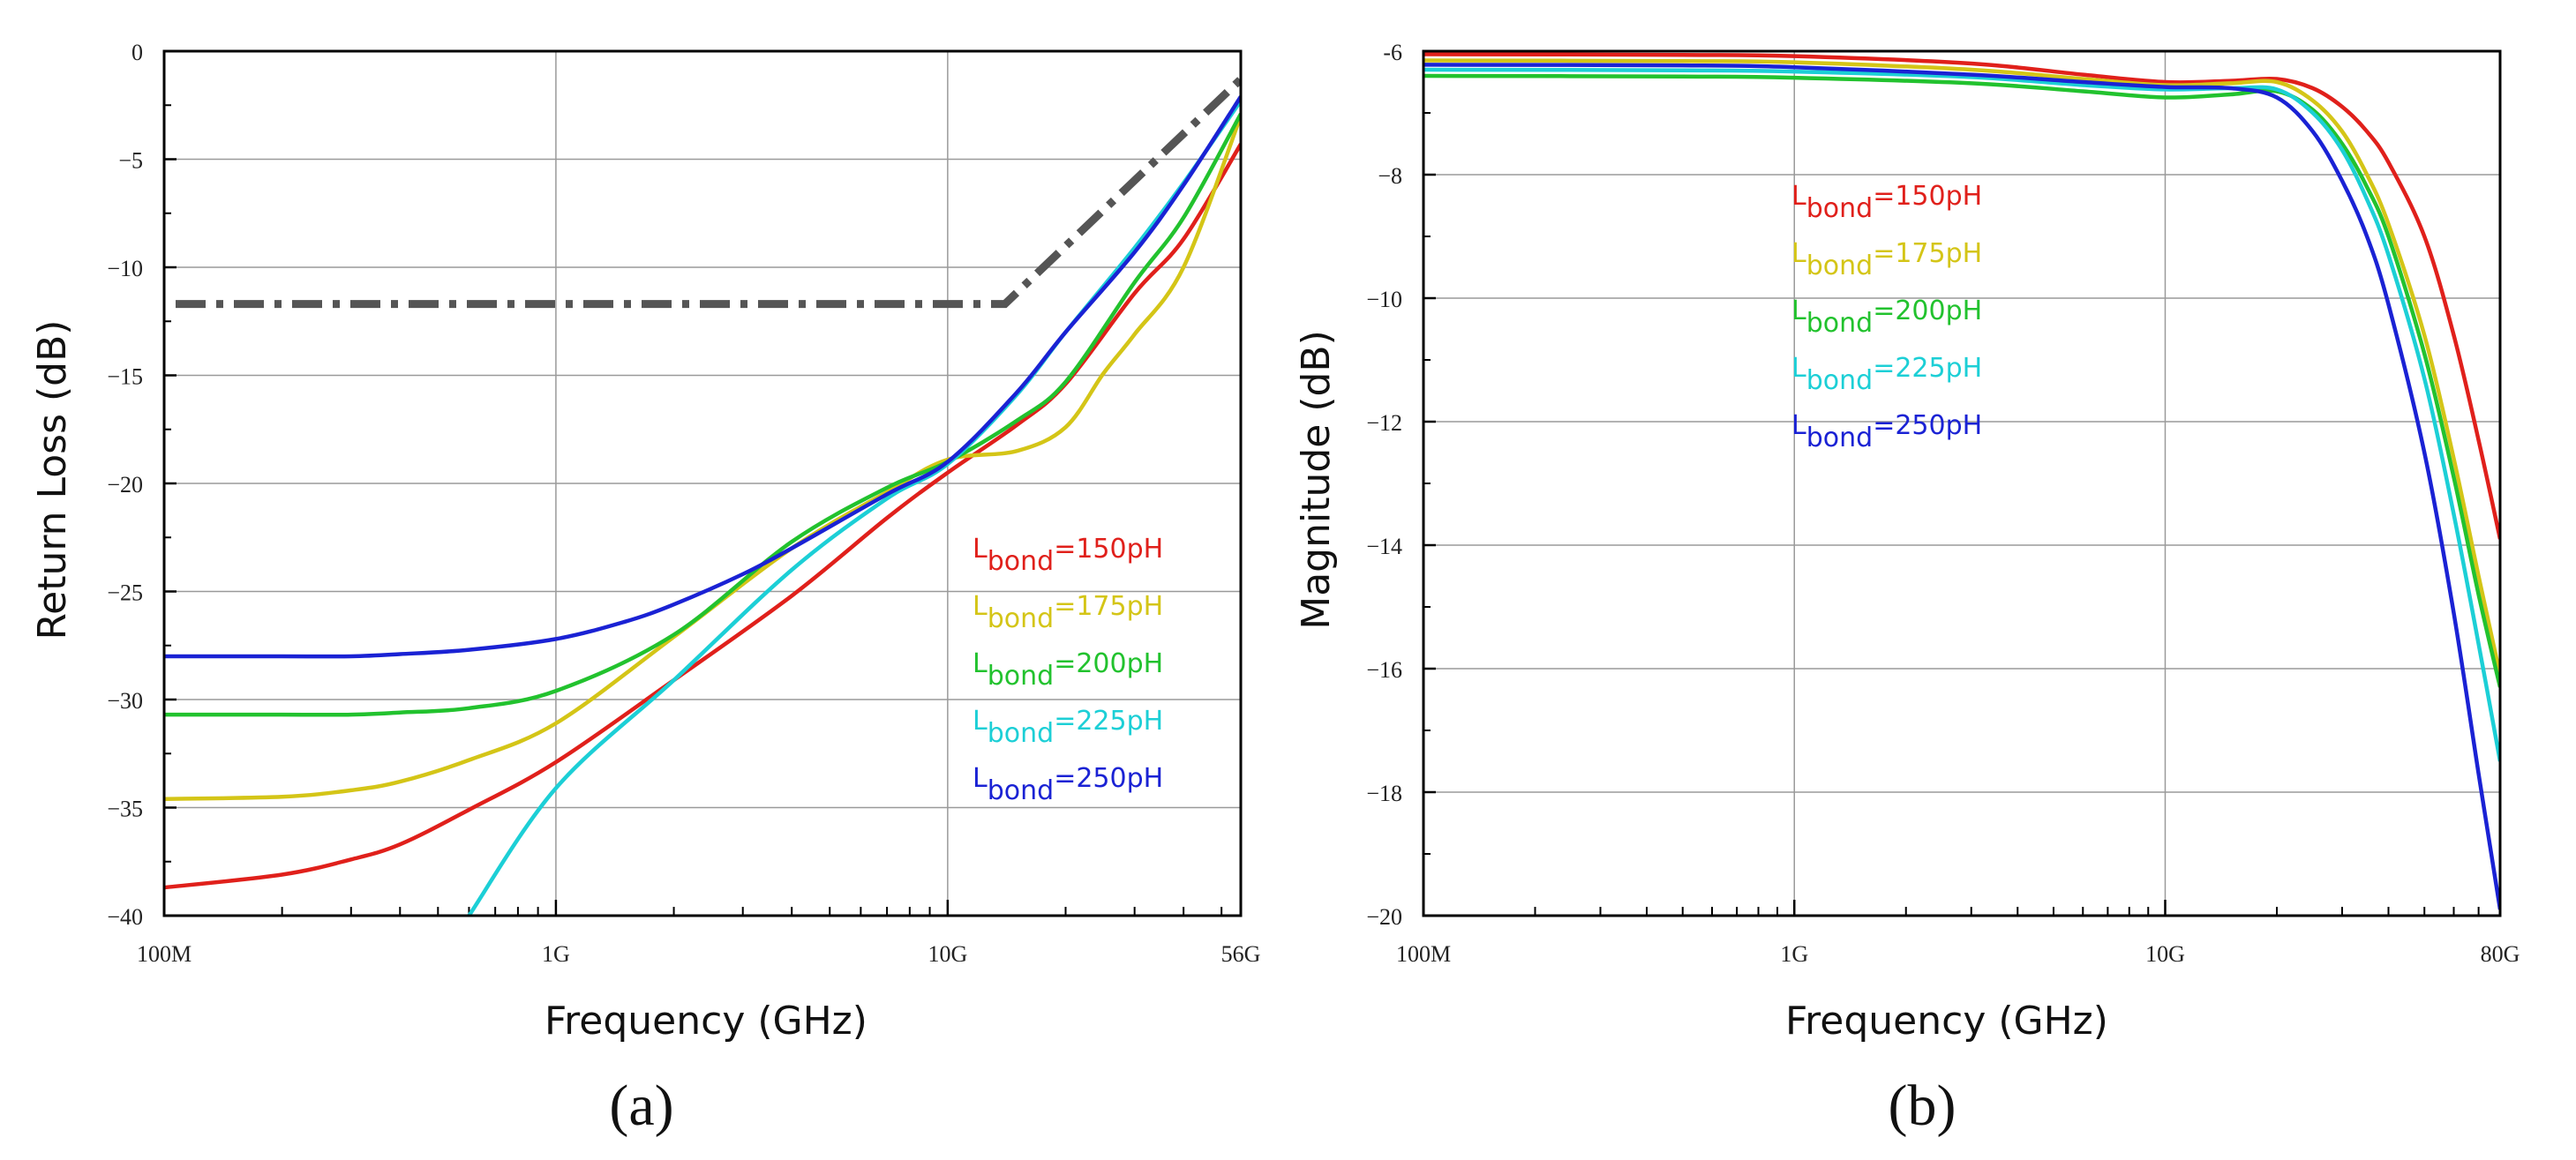 This screenshot has height=1160, width=2576. I want to click on panel-b-legend-entry-5: Lbond=250pH, so click(1886, 431).